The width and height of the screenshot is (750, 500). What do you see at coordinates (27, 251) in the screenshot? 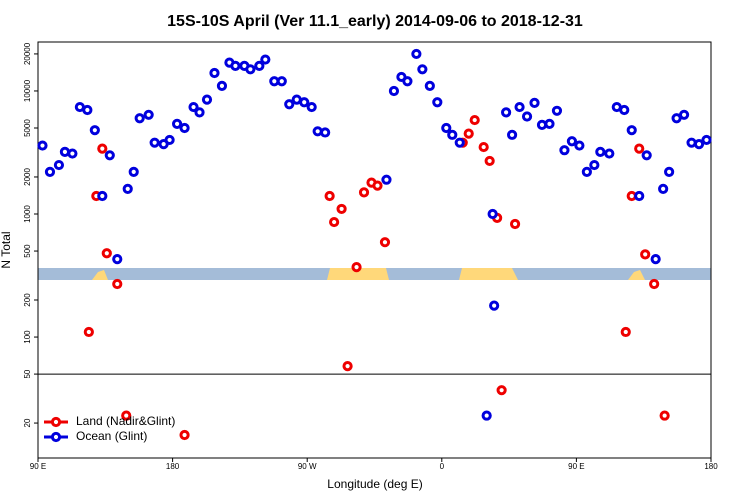
I see `y-tick-label: 500` at bounding box center [27, 251].